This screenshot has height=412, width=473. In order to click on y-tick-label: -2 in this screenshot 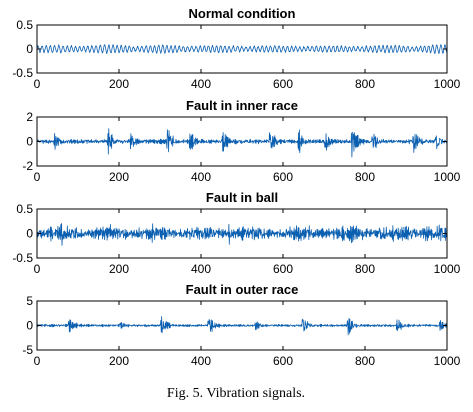, I will do `click(27, 166)`.